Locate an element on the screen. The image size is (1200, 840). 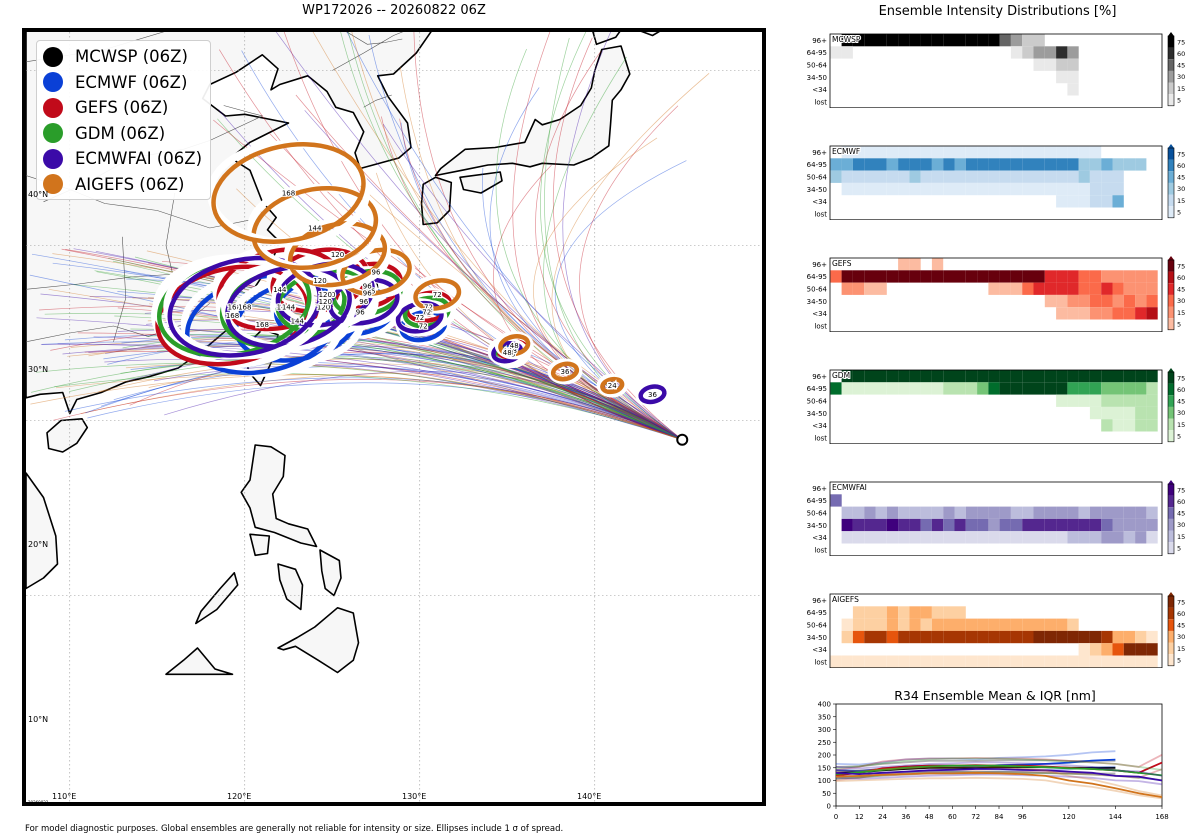
lat-label-10n: 10°N is located at coordinates (38, 719).